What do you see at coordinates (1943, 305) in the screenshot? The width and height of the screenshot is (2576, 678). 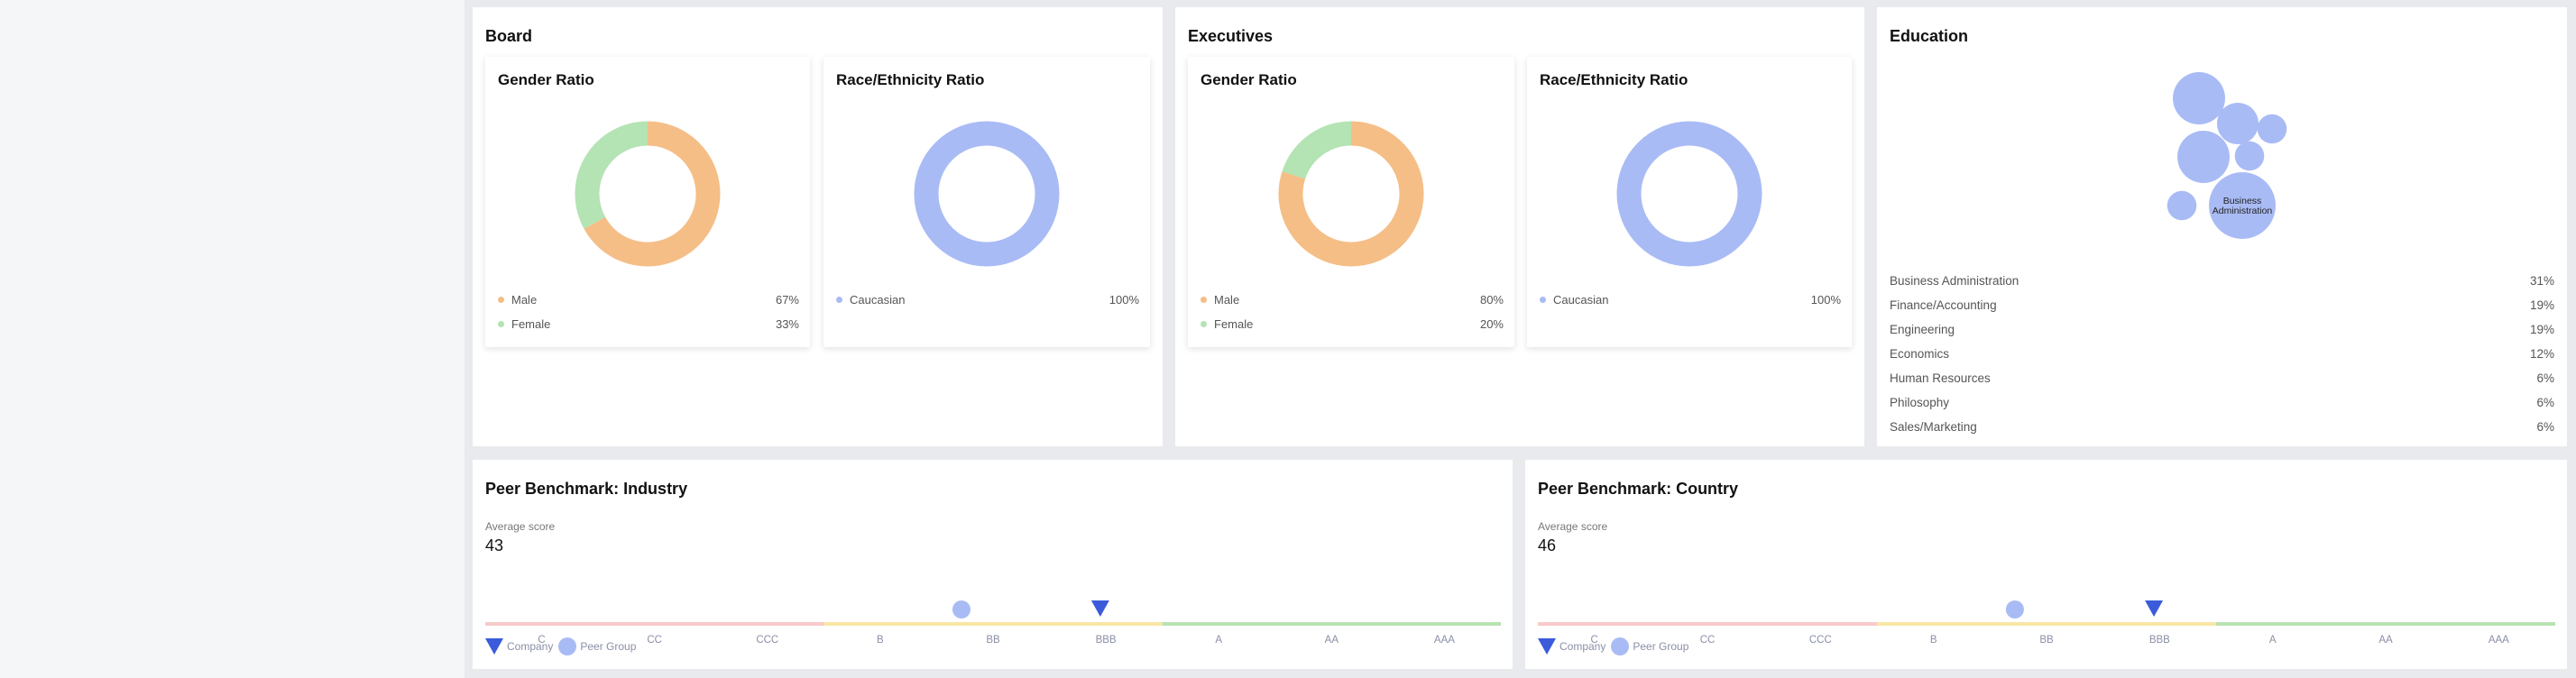 I see `education-label: Finance/Accounting` at bounding box center [1943, 305].